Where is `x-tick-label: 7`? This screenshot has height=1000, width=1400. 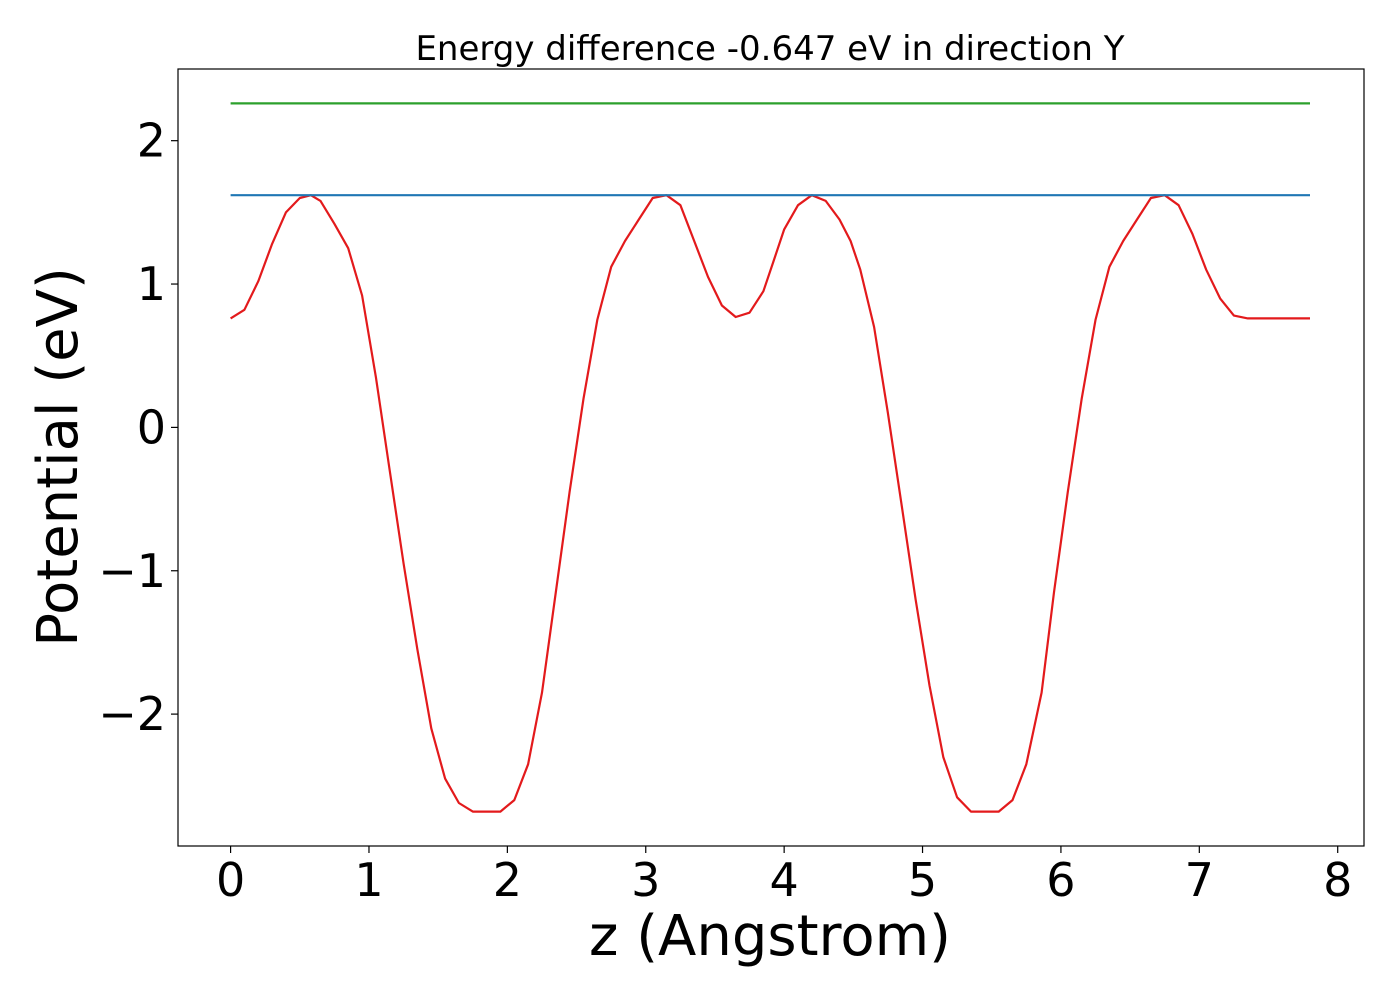
x-tick-label: 7 is located at coordinates (1199, 880).